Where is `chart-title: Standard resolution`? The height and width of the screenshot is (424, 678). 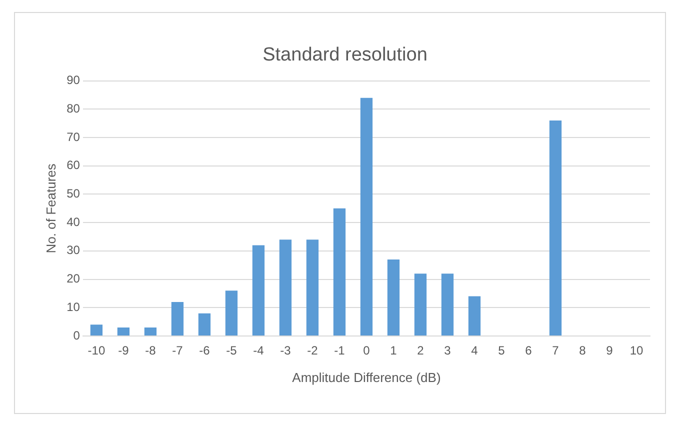
chart-title: Standard resolution is located at coordinates (345, 55).